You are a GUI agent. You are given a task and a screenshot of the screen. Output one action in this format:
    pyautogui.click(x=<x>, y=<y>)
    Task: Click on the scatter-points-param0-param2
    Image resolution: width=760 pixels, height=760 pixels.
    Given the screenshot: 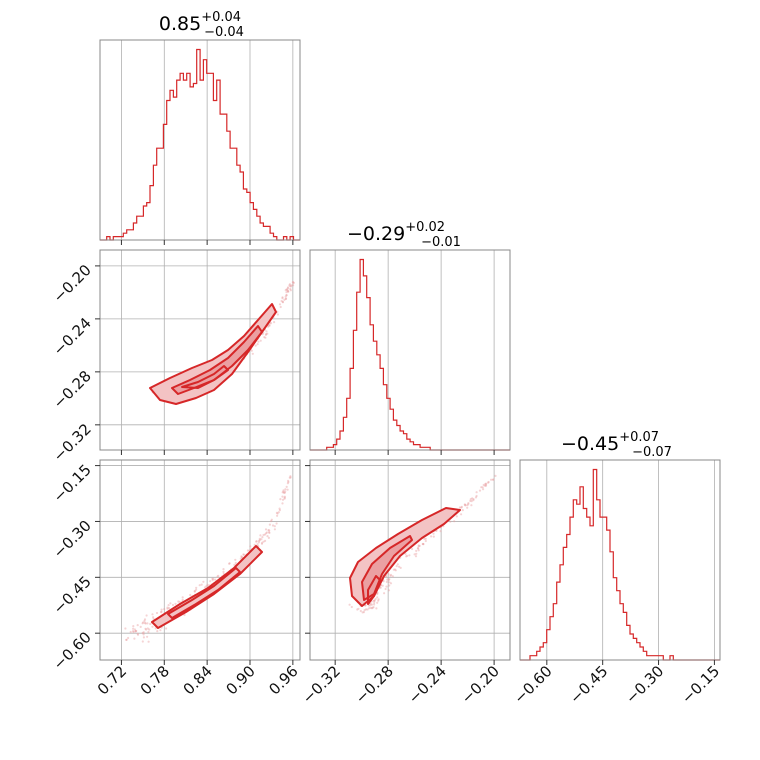 What is the action you would take?
    pyautogui.click(x=208, y=559)
    